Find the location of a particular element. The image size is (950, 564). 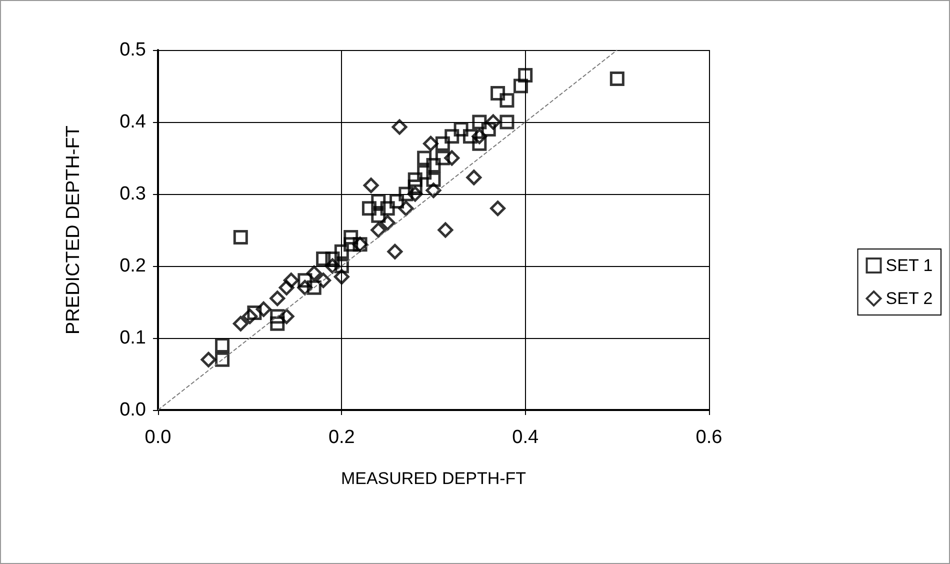

y-tick-label: 0.0 is located at coordinates (133, 410).